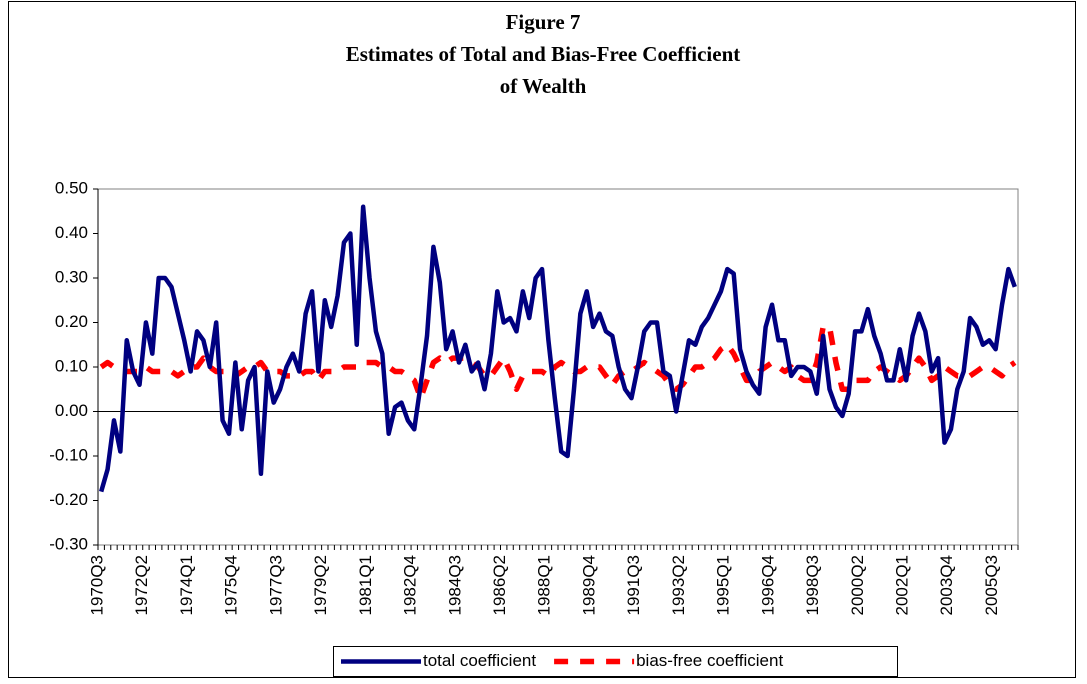  What do you see at coordinates (71, 365) in the screenshot?
I see `y-tick-label: 0.10` at bounding box center [71, 365].